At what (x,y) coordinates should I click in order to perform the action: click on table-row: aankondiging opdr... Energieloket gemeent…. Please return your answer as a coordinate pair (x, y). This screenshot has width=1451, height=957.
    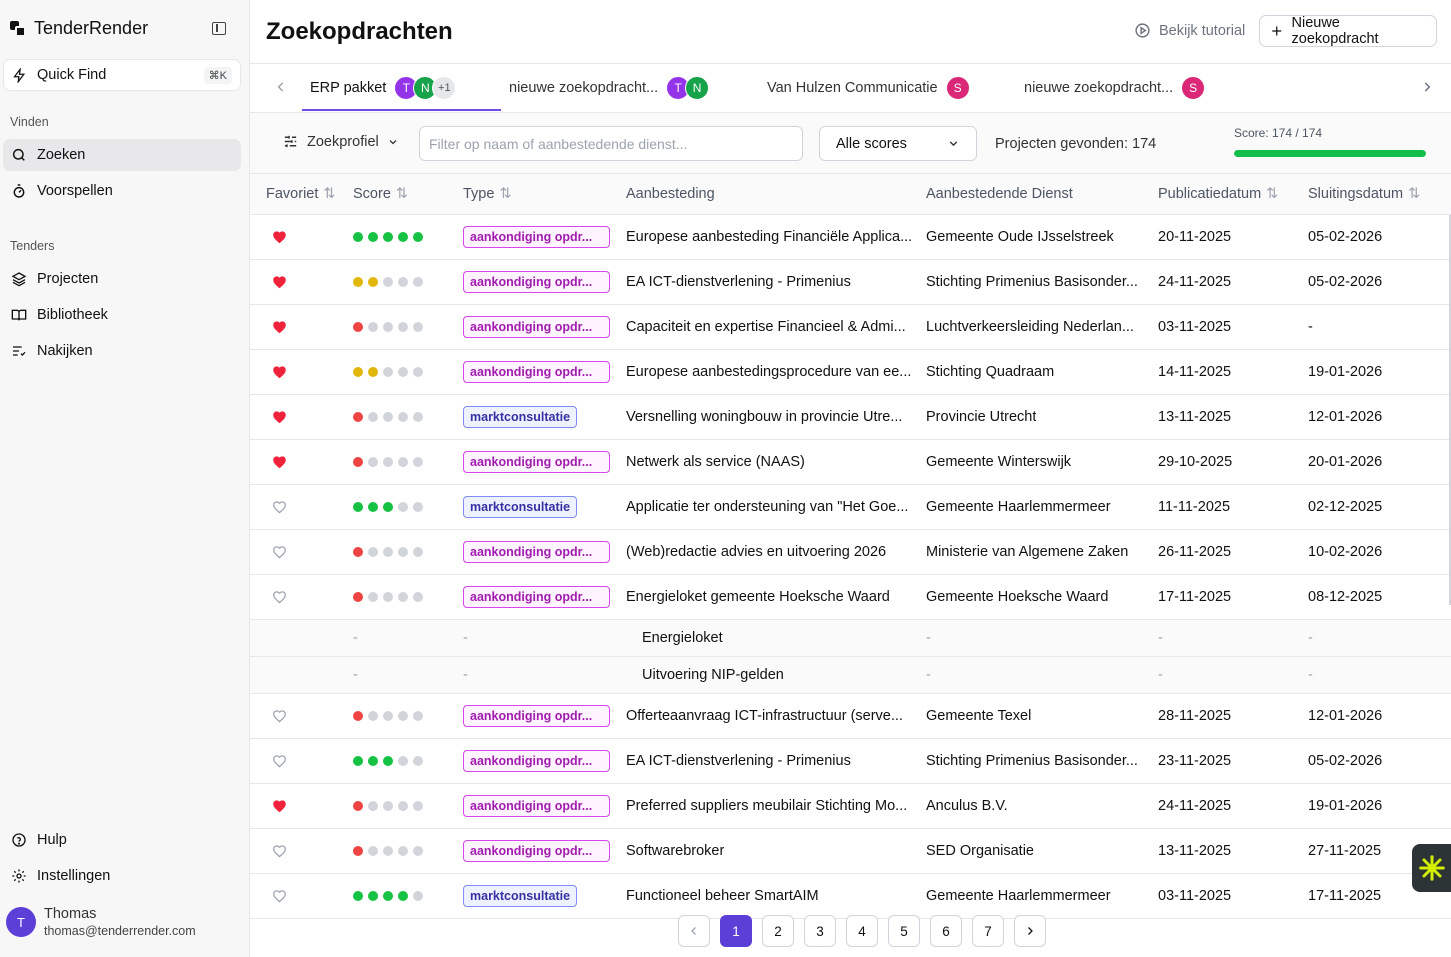
    Looking at the image, I should click on (850, 597).